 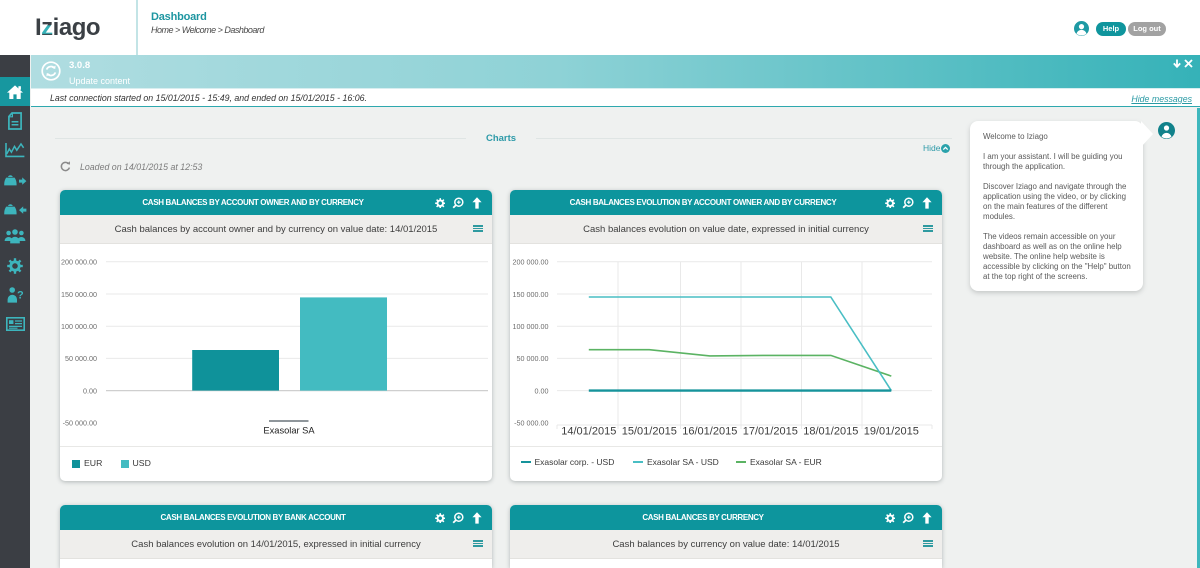 I want to click on svg-text: 19/01/2015, so click(x=891, y=432).